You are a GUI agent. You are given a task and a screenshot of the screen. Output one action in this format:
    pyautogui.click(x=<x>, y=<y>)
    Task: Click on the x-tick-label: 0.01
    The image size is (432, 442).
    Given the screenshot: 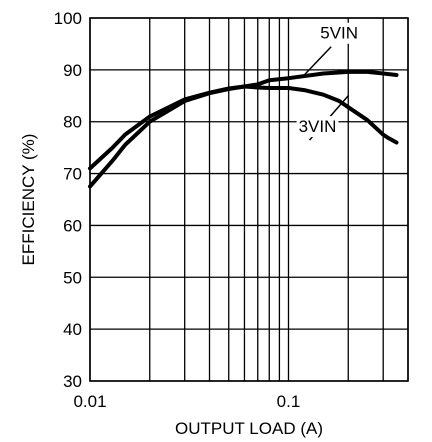 What is the action you would take?
    pyautogui.click(x=89, y=401)
    